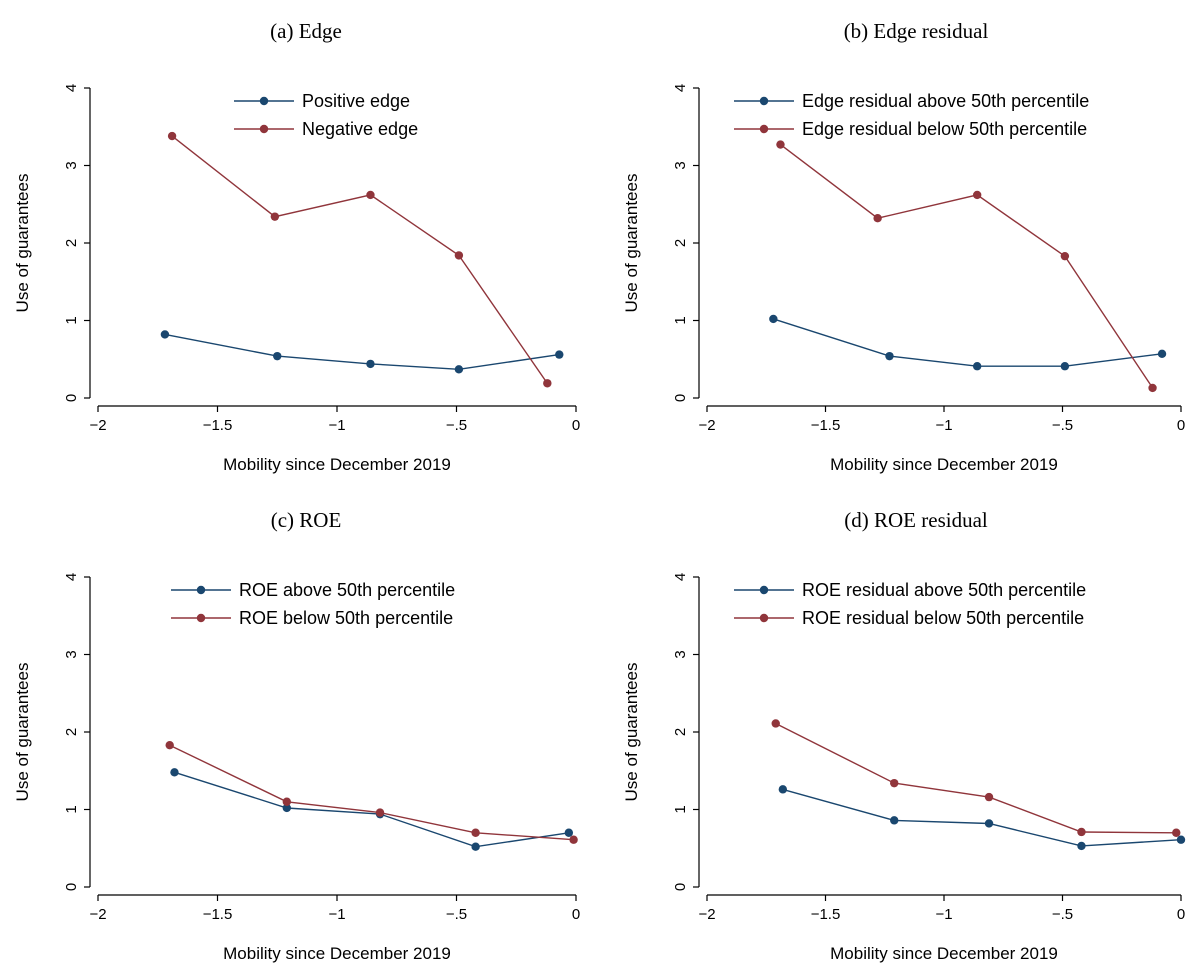  What do you see at coordinates (347, 590) in the screenshot?
I see `legend-label: ROE above 50th percentile` at bounding box center [347, 590].